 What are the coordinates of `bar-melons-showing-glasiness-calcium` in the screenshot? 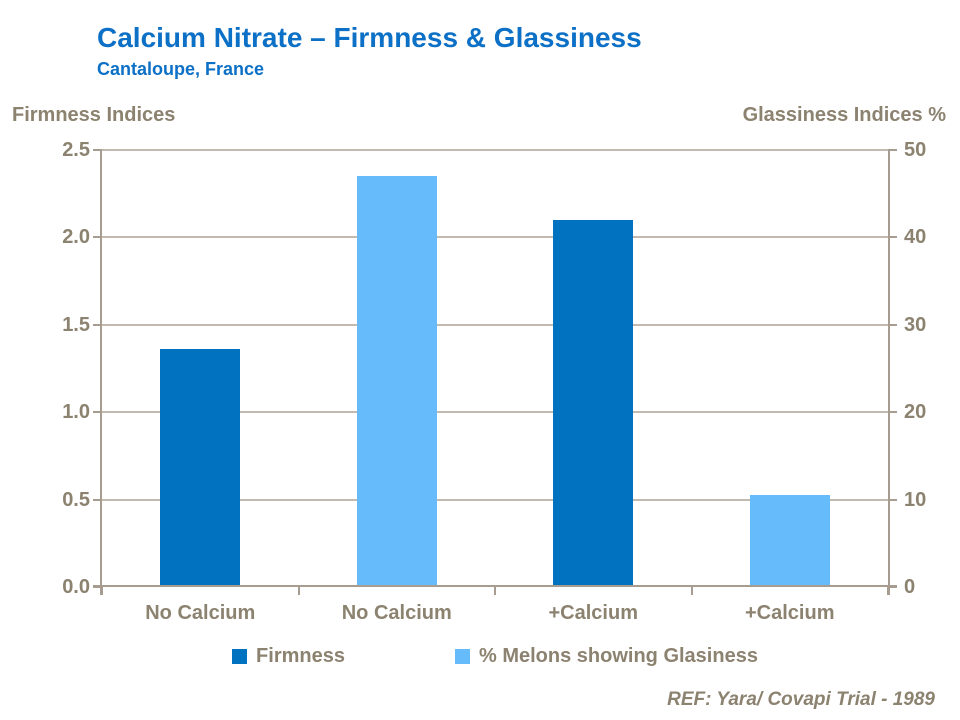 It's located at (789, 541).